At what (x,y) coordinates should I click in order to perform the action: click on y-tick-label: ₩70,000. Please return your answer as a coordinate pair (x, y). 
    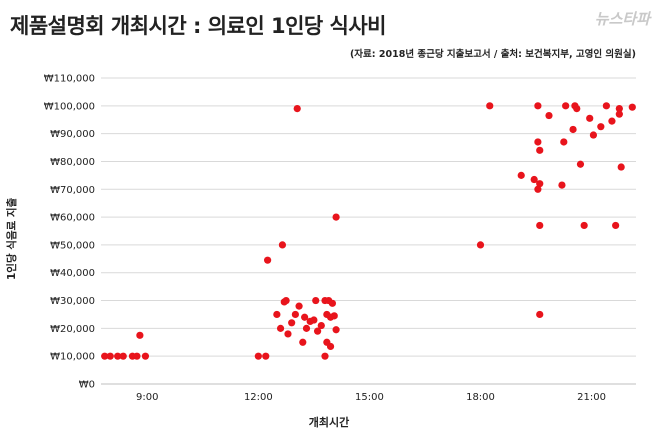
    Looking at the image, I should click on (72, 190).